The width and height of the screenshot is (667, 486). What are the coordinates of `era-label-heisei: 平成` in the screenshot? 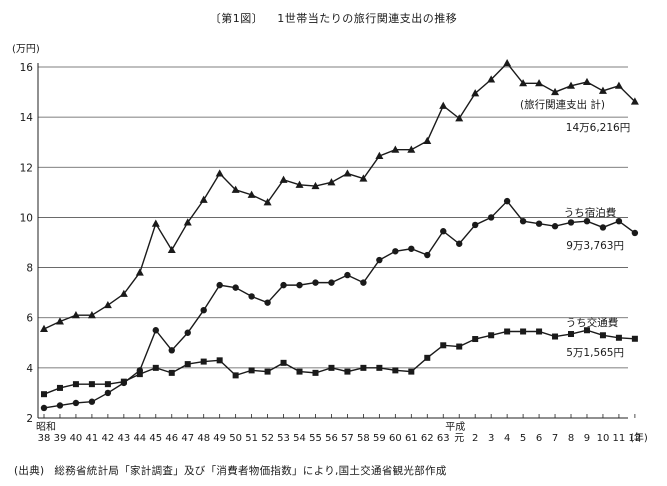 It's located at (455, 427).